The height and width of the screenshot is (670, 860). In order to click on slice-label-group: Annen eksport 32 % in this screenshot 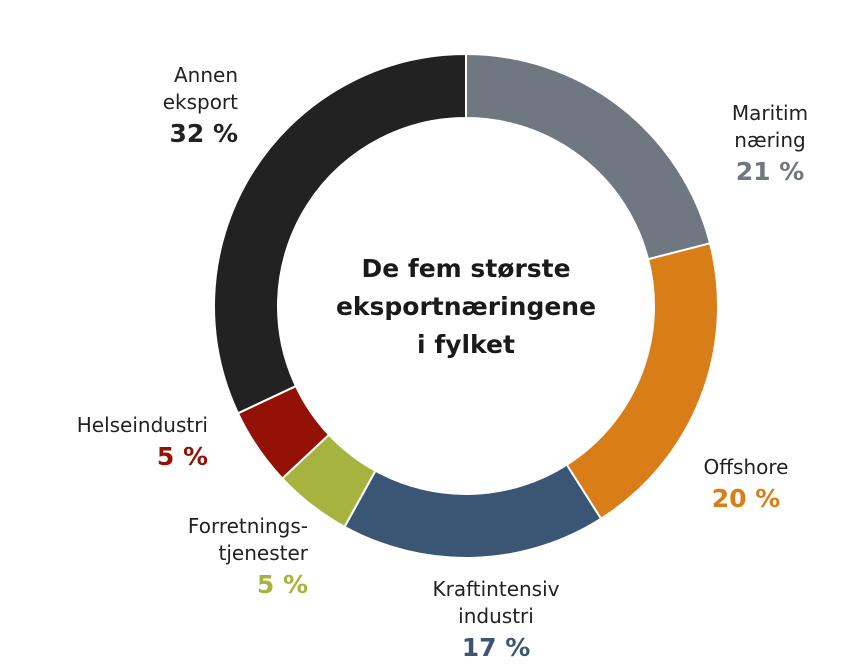, I will do `click(200, 105)`.